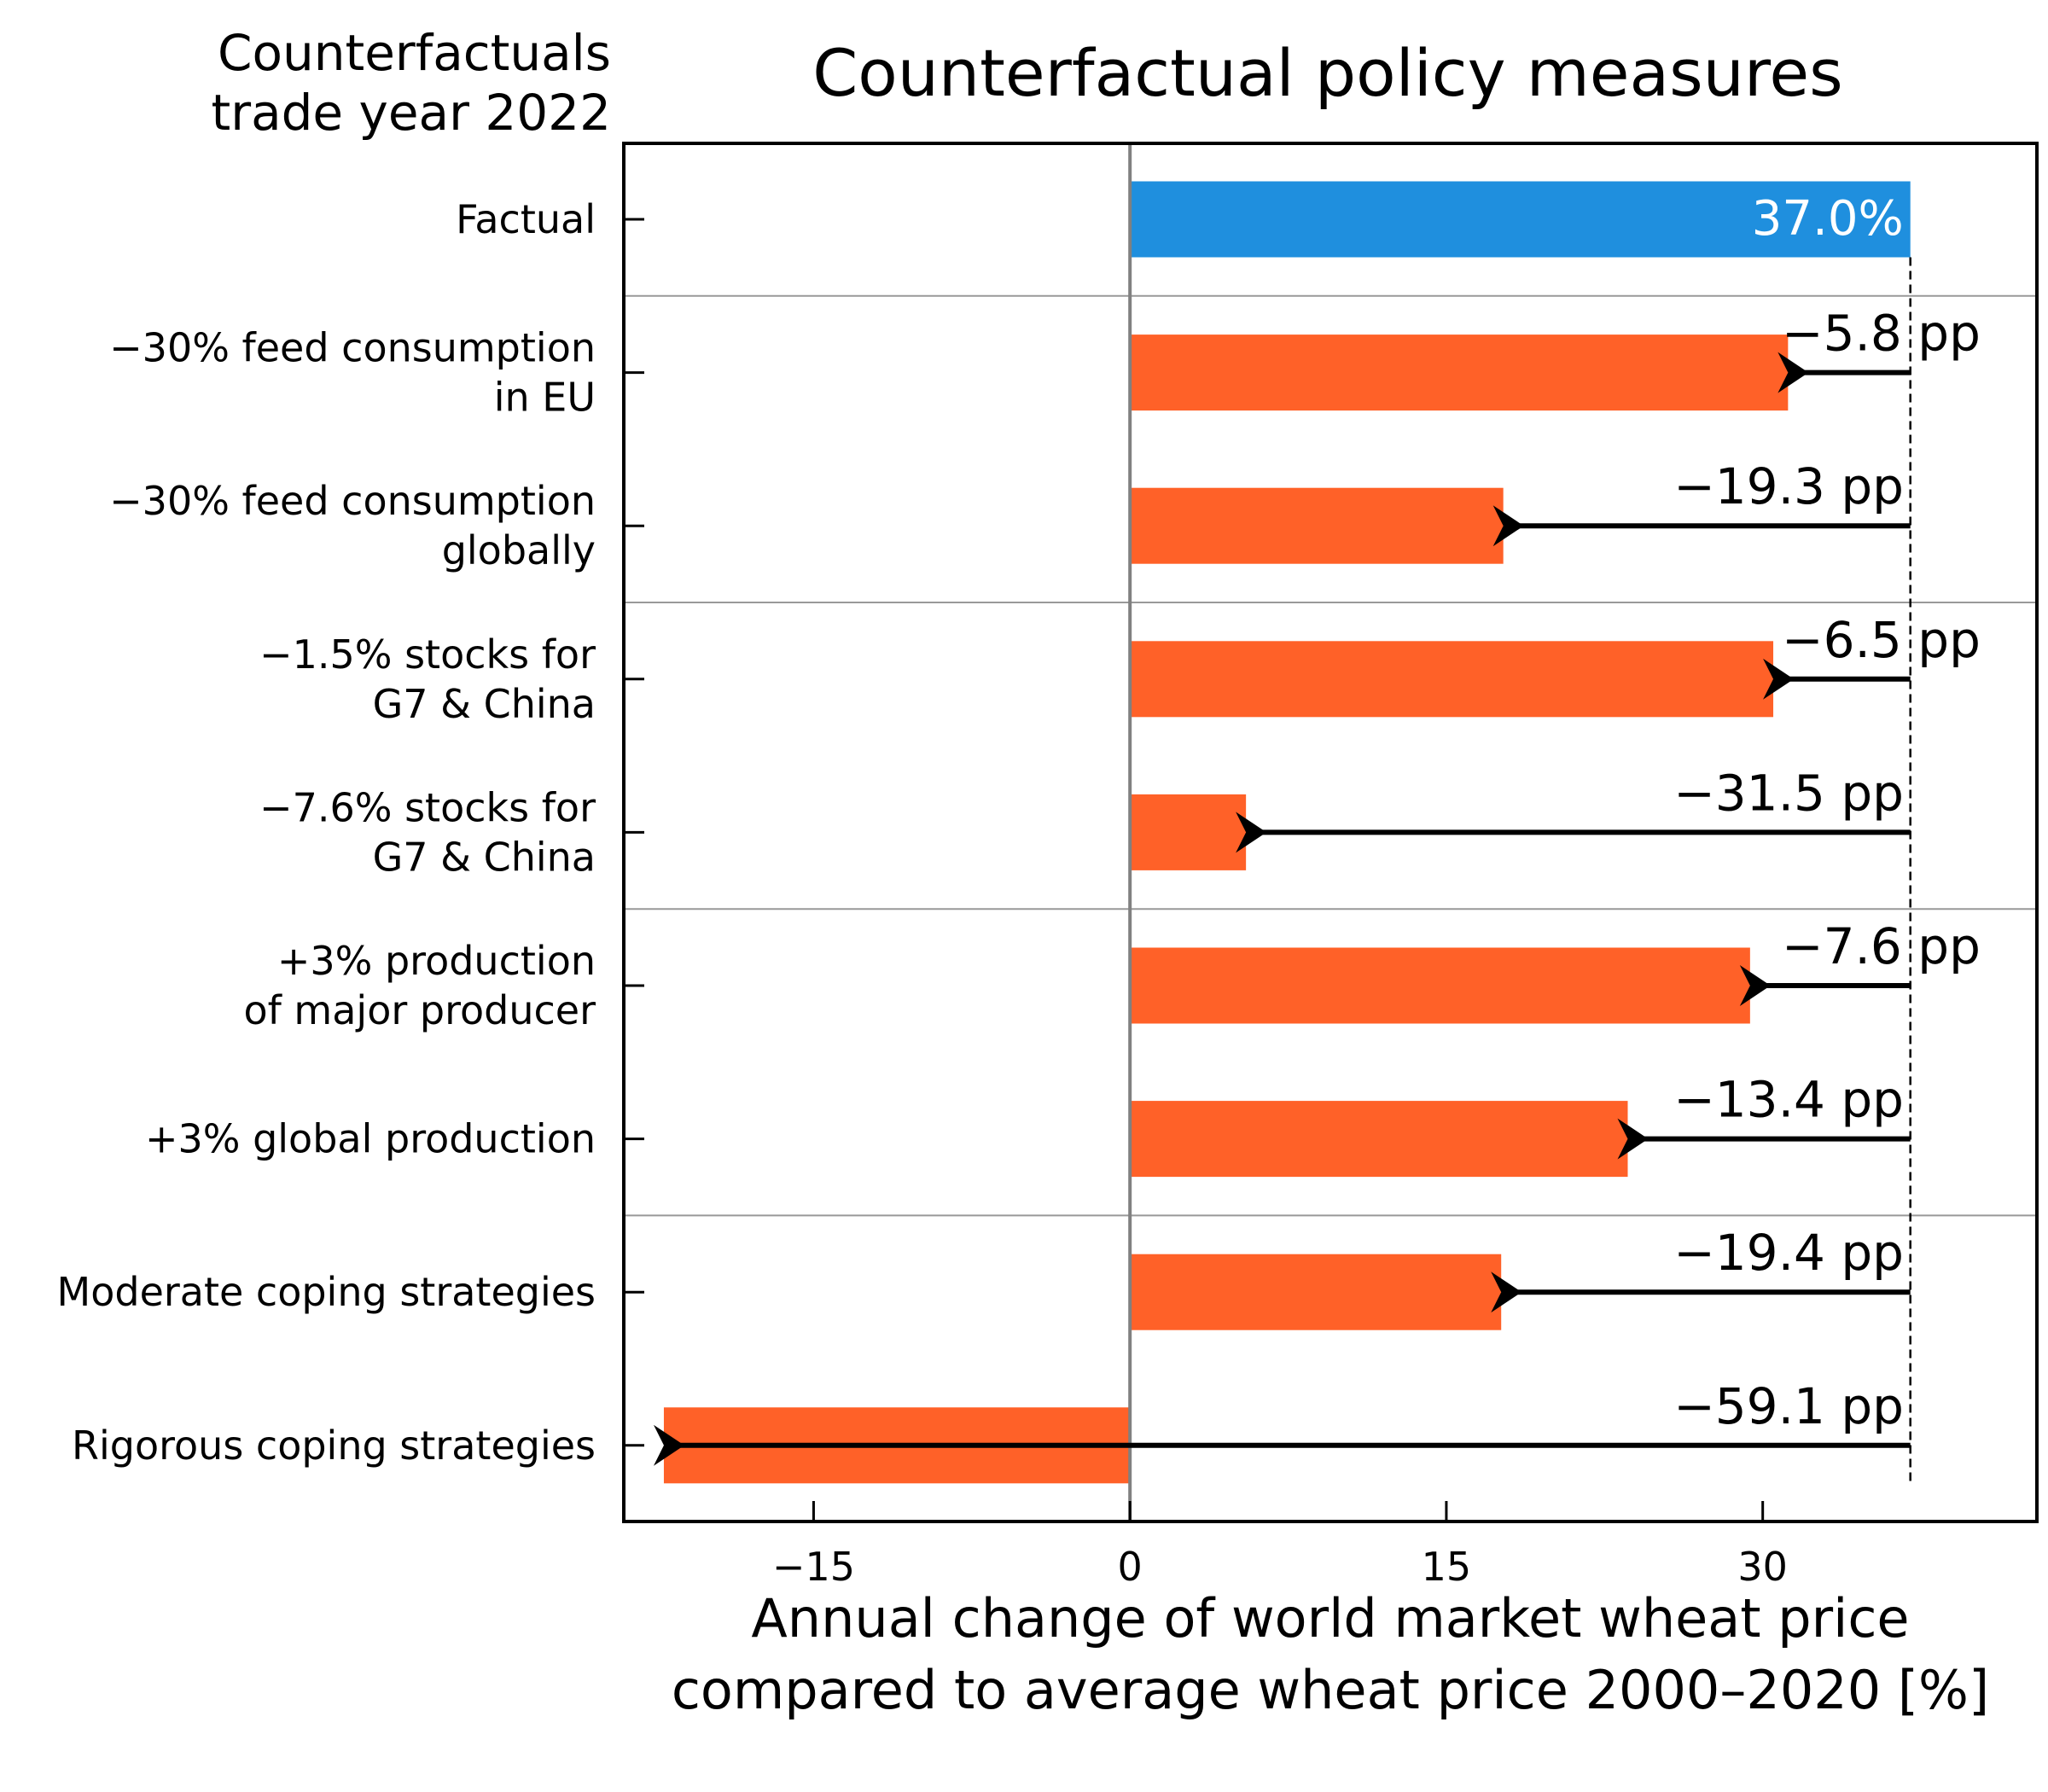 This screenshot has width=2048, height=1792. What do you see at coordinates (1327, 73) in the screenshot?
I see `chart-title: Counterfactual policy measures` at bounding box center [1327, 73].